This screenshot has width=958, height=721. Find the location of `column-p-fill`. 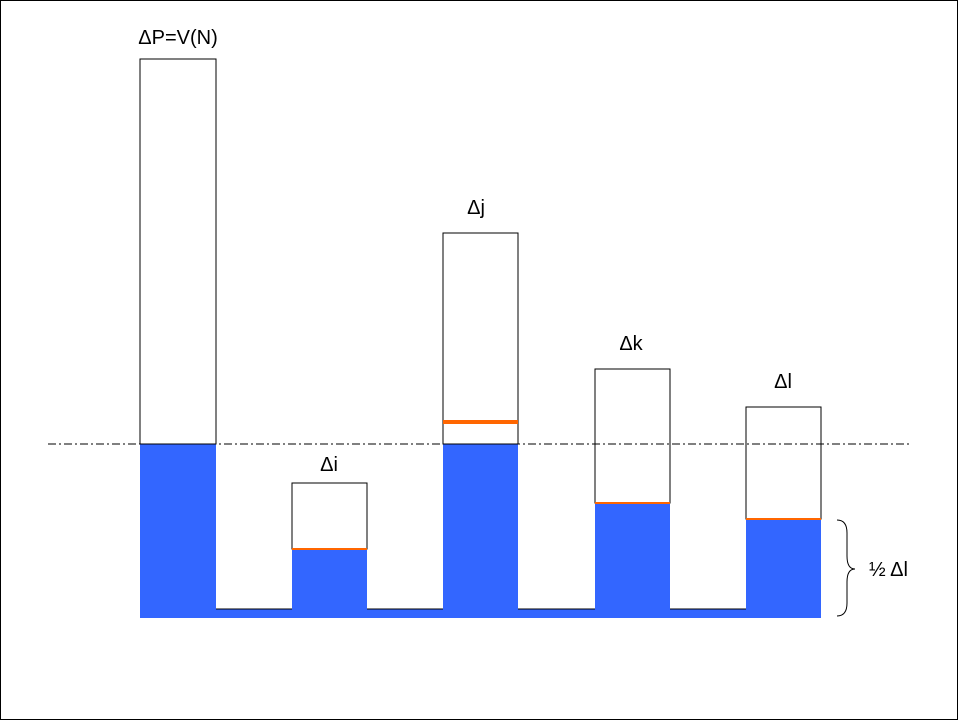

column-p-fill is located at coordinates (178, 531).